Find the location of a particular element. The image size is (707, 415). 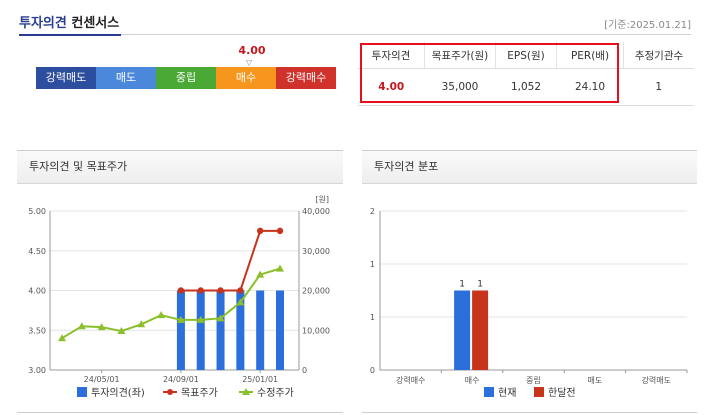

x-tick-label: 매도 is located at coordinates (595, 380).